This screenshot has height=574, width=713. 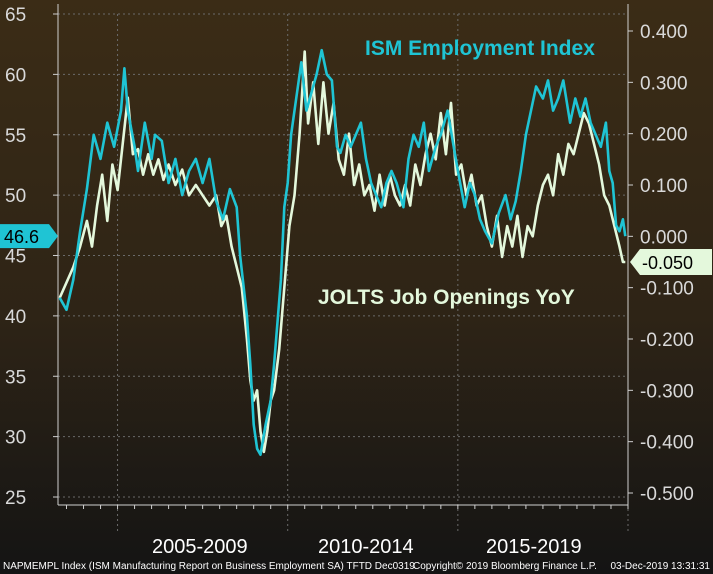 What do you see at coordinates (664, 186) in the screenshot?
I see `right-tick-label: 0.100` at bounding box center [664, 186].